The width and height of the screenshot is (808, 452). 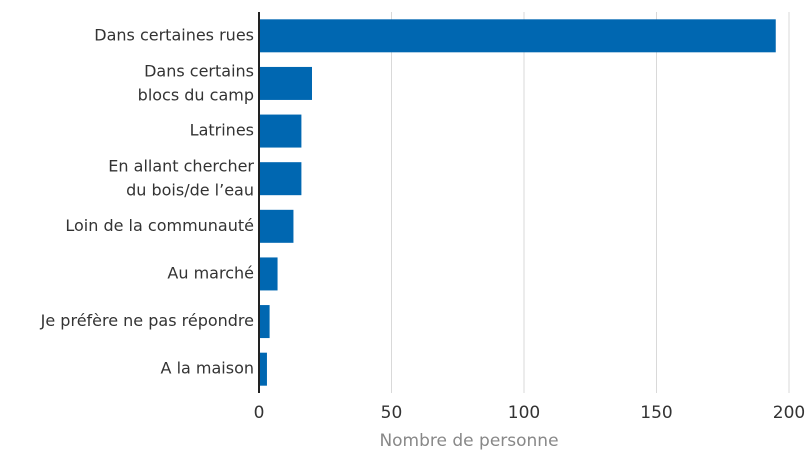 What do you see at coordinates (524, 413) in the screenshot?
I see `x-tick-label: 100` at bounding box center [524, 413].